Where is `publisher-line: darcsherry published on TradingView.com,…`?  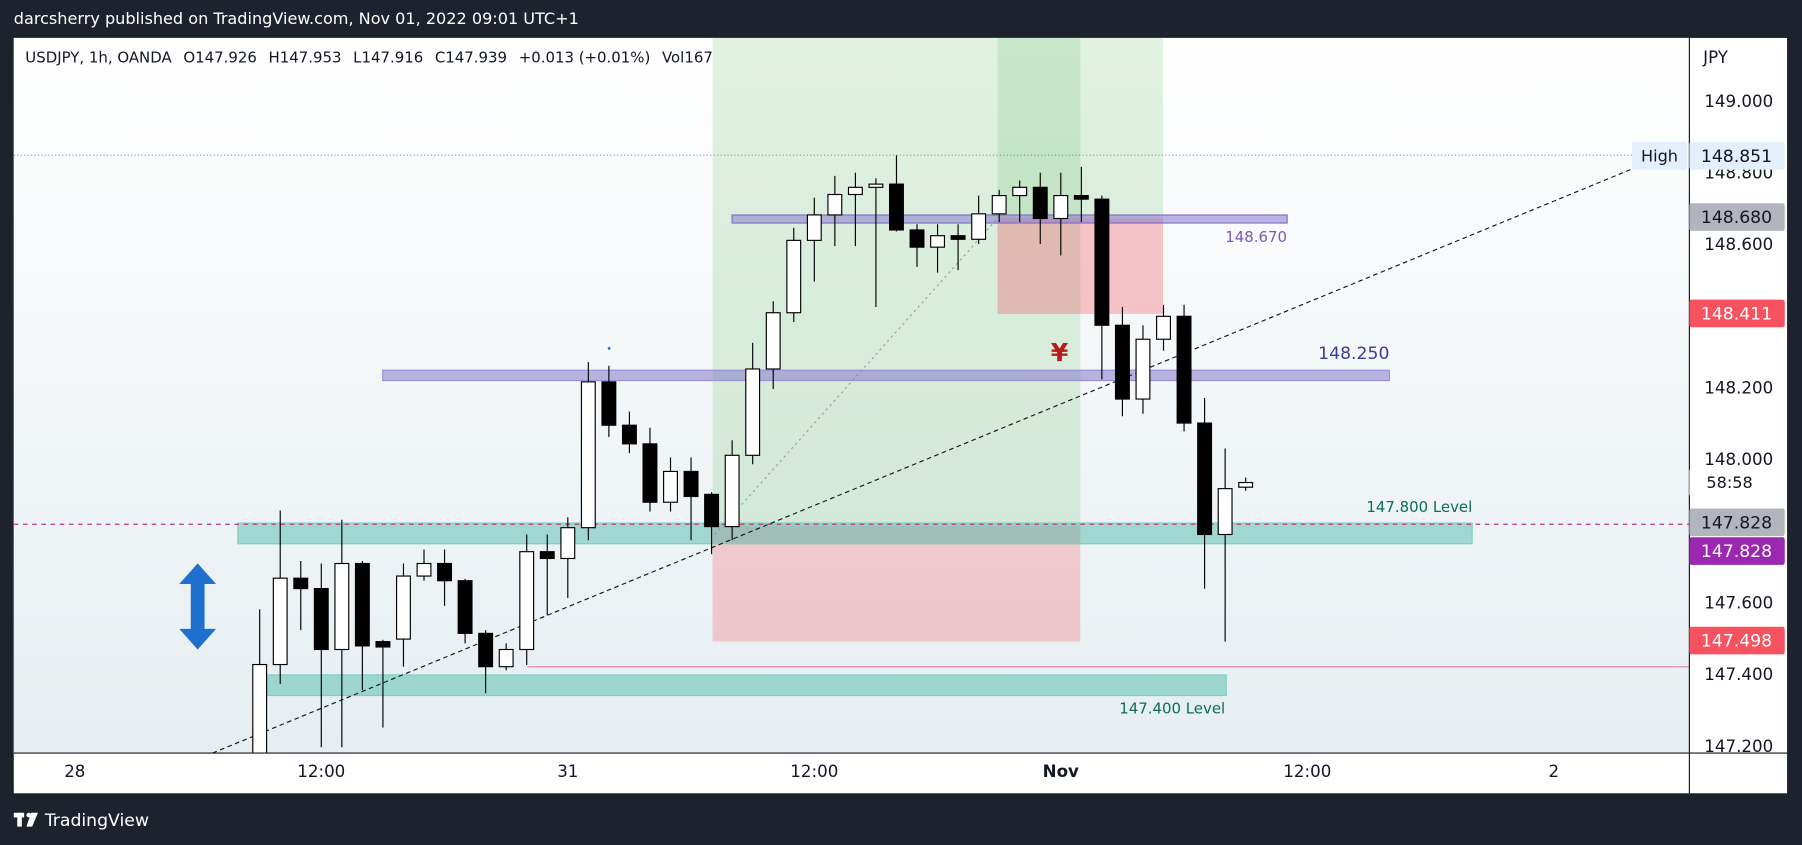
publisher-line: darcsherry published on TradingView.com,… is located at coordinates (296, 18).